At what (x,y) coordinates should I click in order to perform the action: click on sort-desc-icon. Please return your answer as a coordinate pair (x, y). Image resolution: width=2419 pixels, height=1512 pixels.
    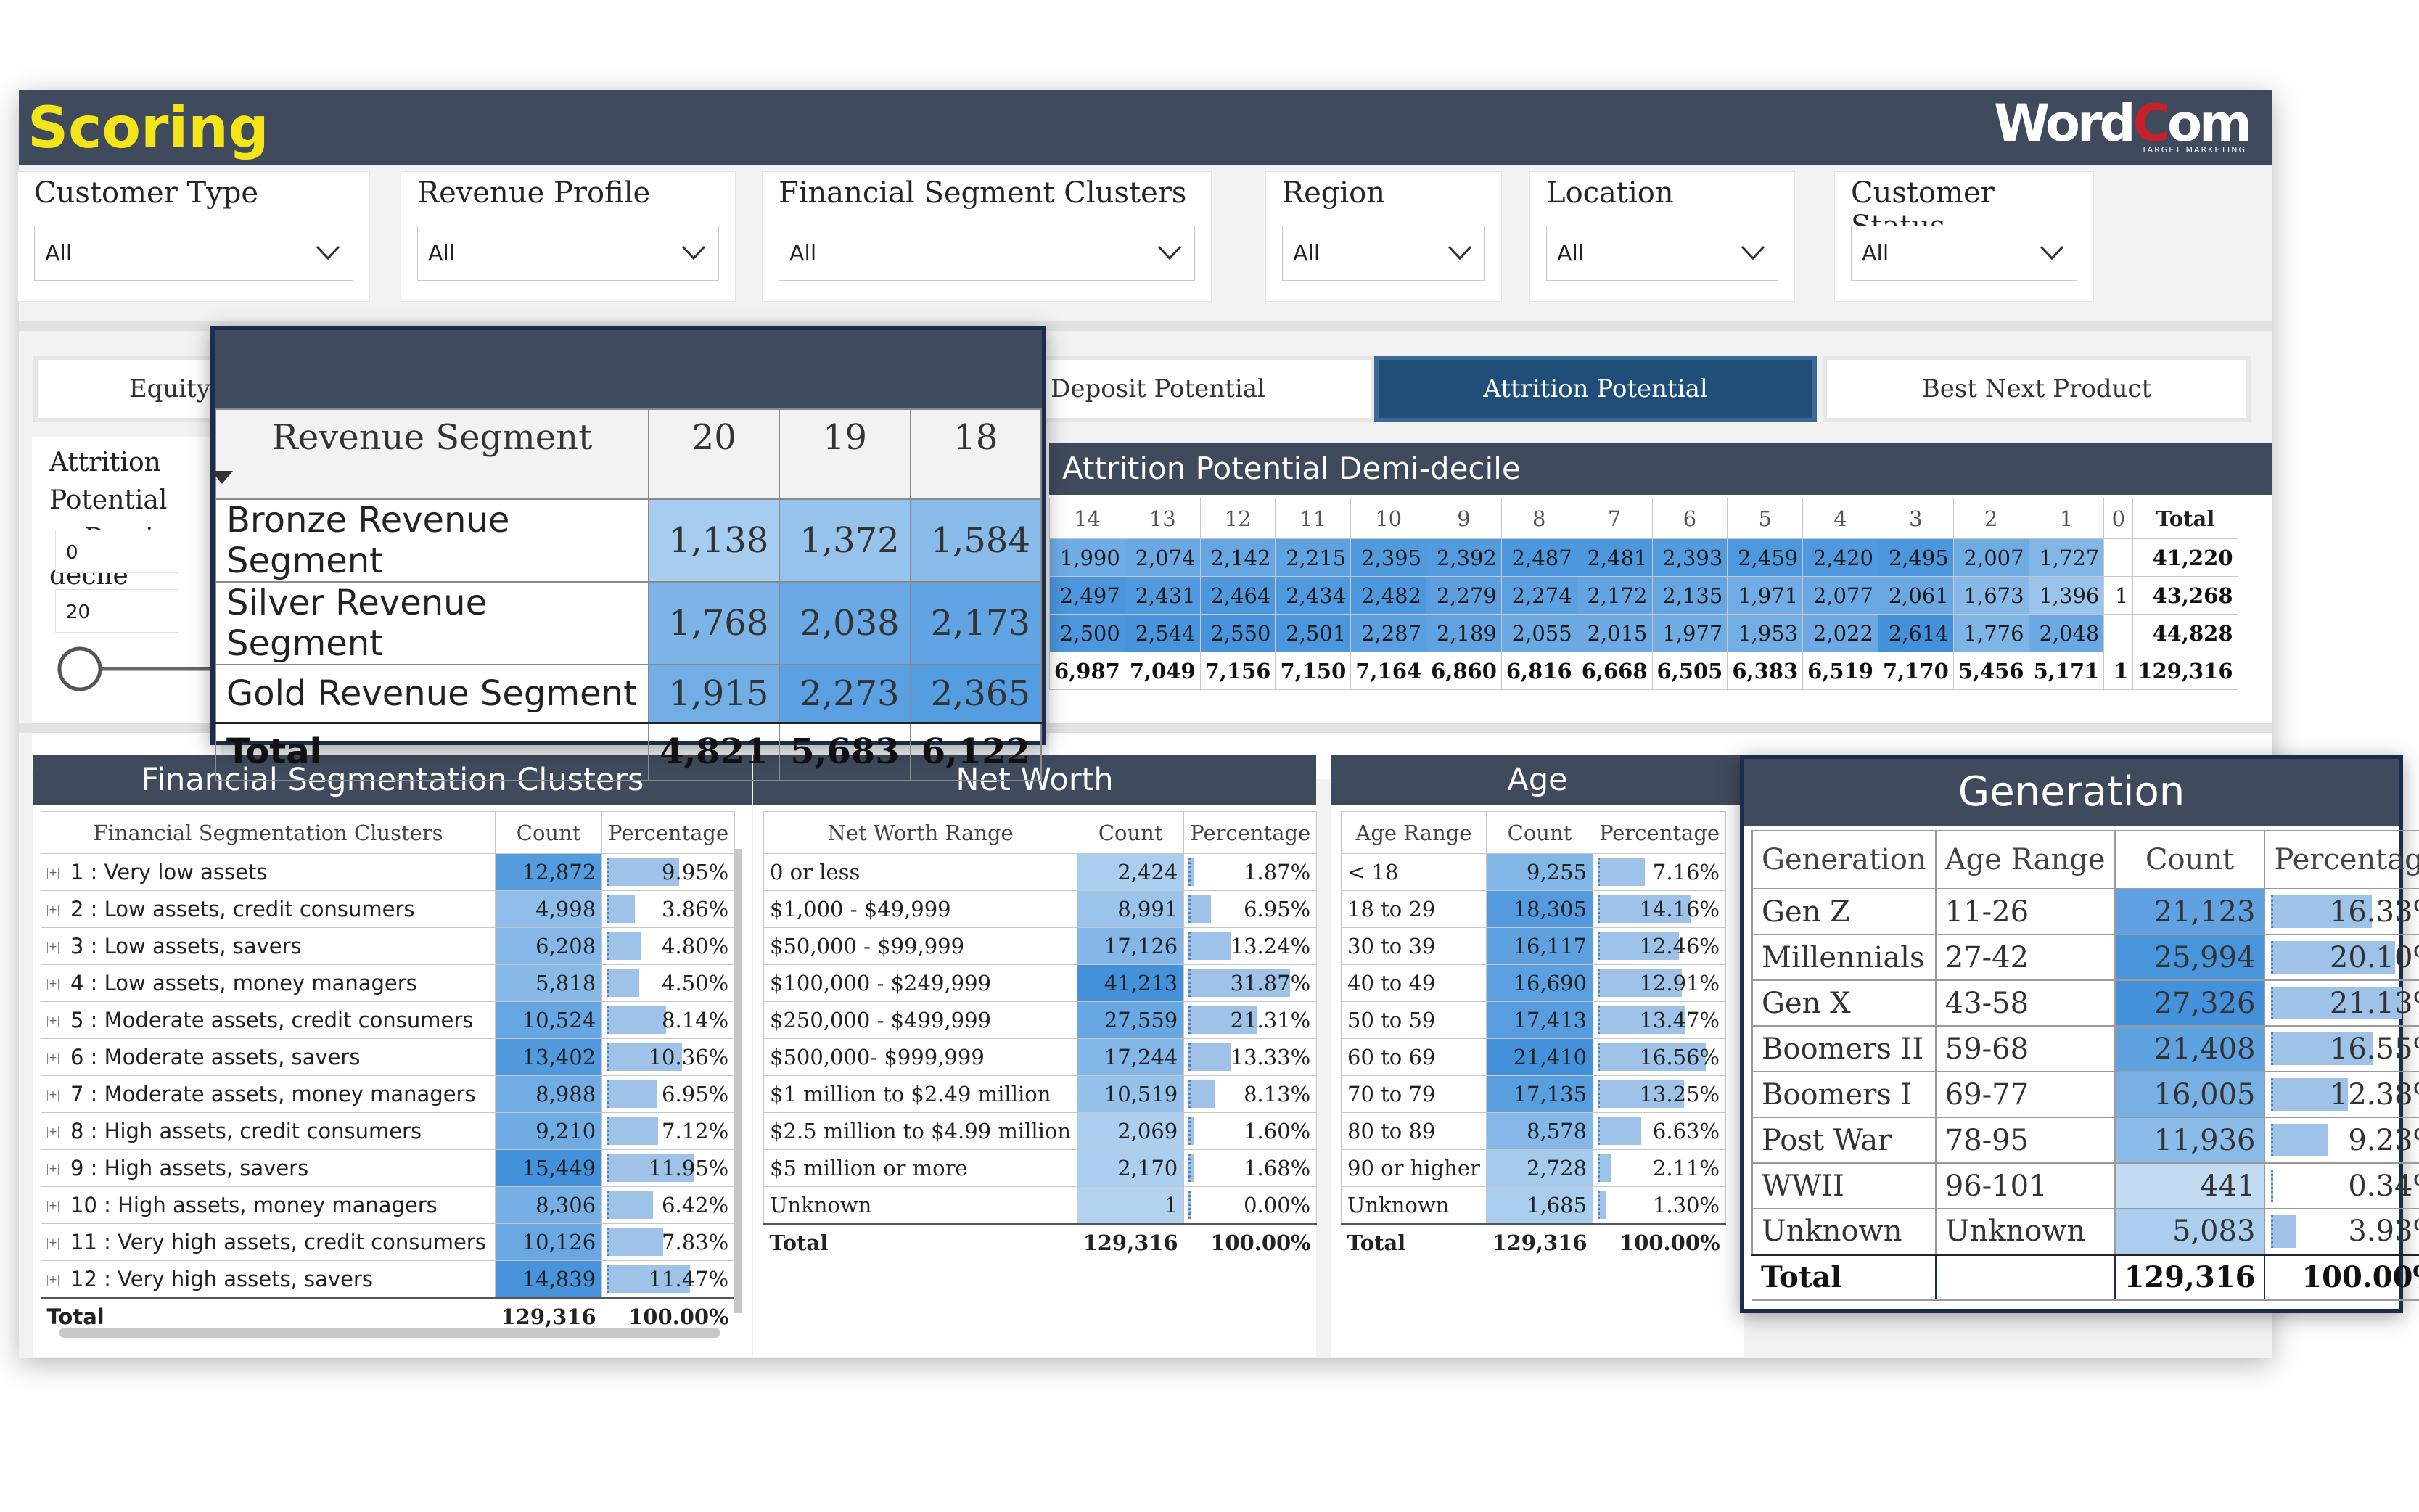
    Looking at the image, I should click on (222, 477).